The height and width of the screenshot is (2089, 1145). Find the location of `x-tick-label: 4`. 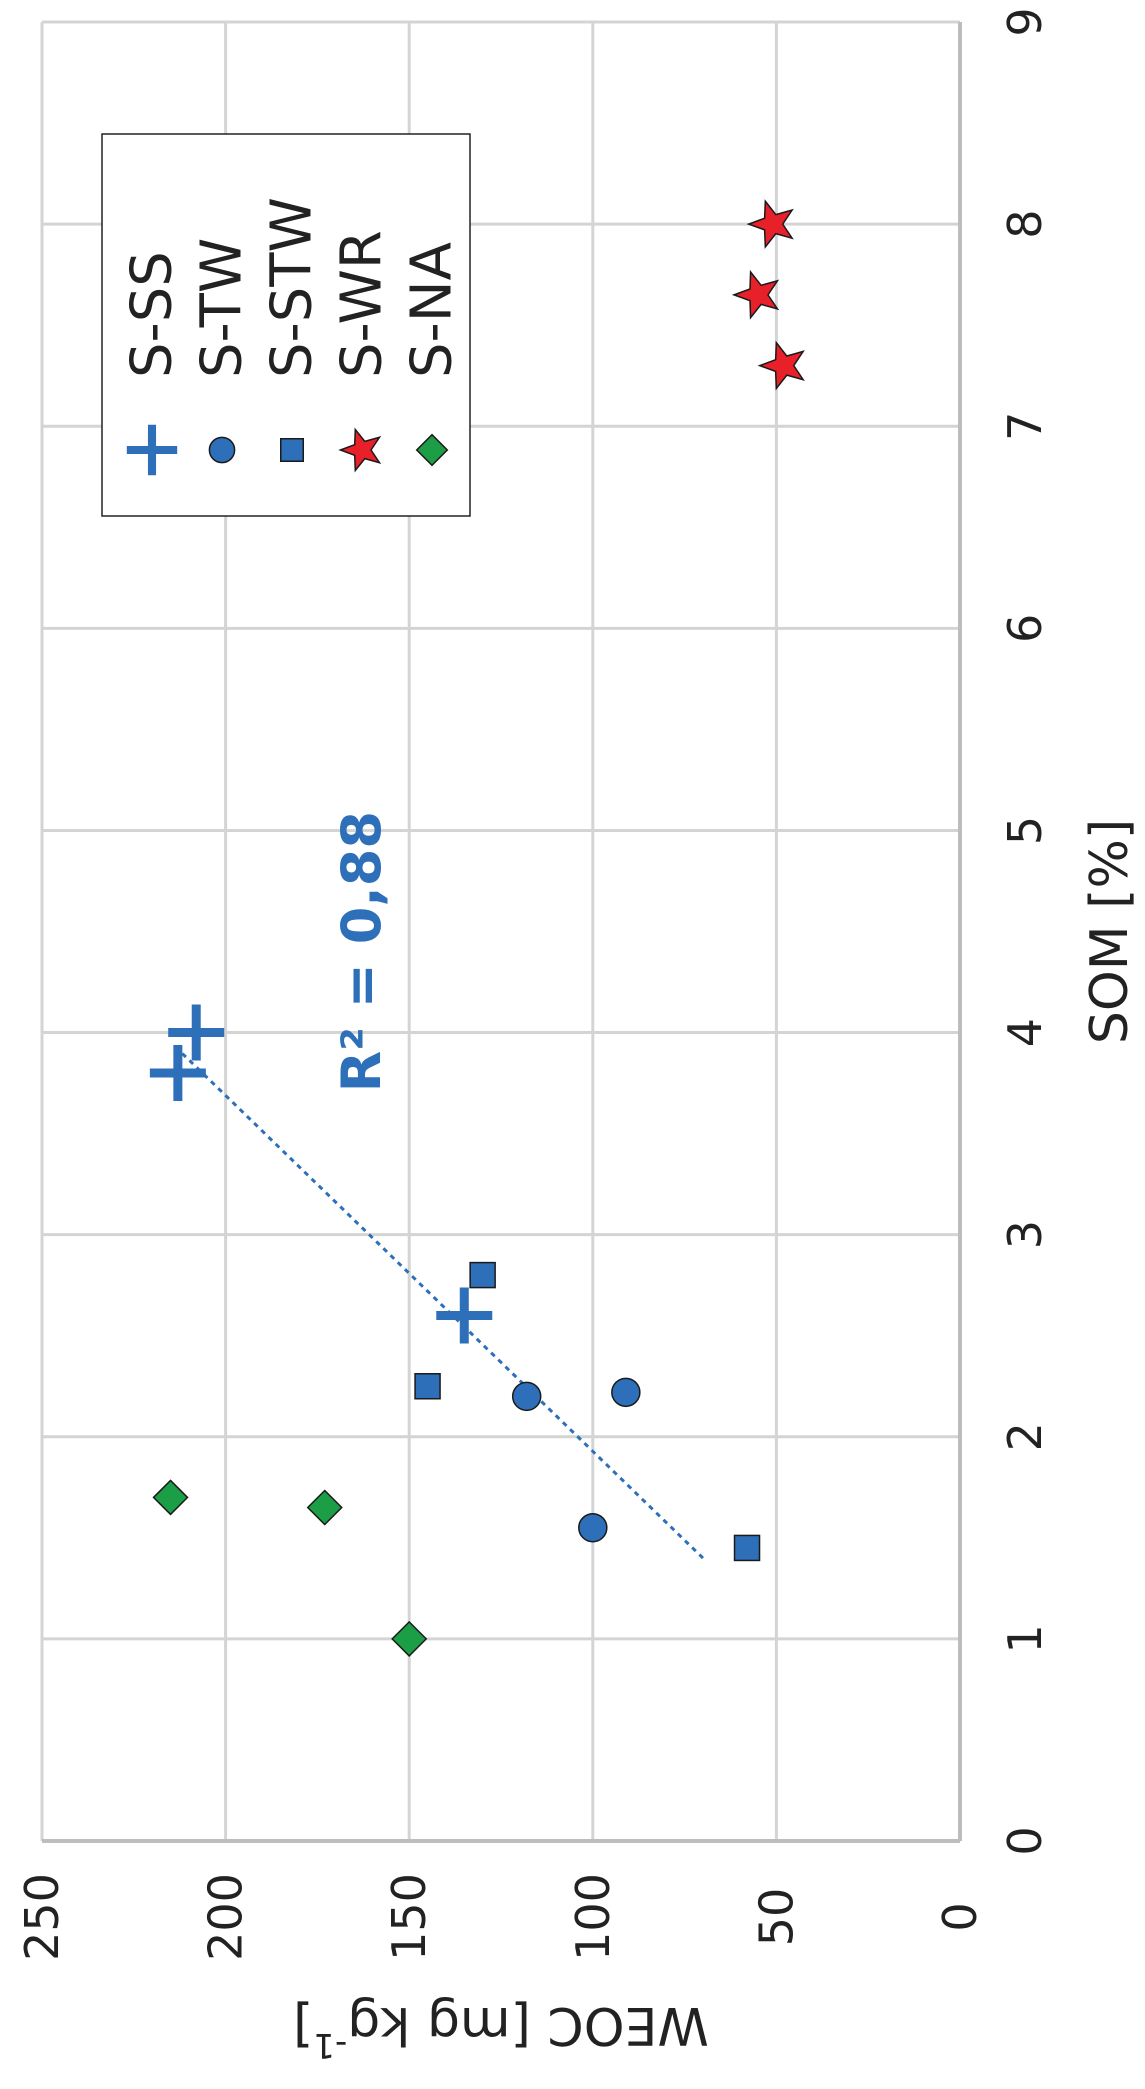

x-tick-label: 4 is located at coordinates (1025, 1032).